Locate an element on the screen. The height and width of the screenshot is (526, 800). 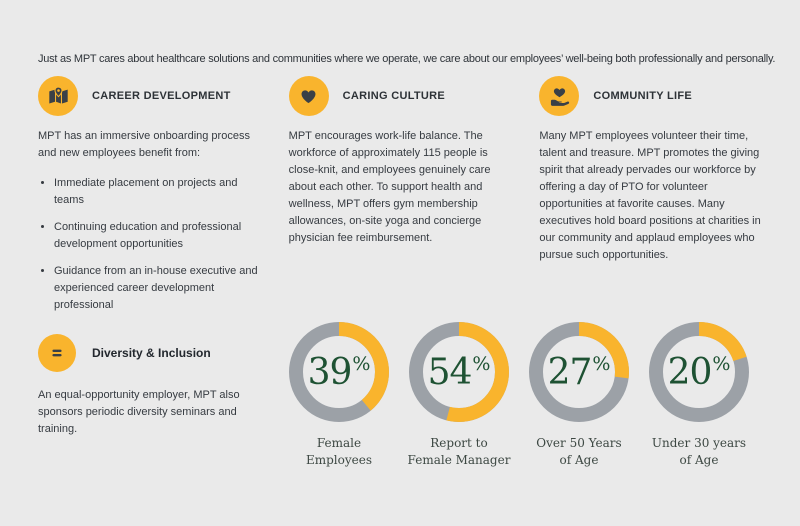
diversity-header: Diversity & Inclusion is located at coordinates (158, 353).